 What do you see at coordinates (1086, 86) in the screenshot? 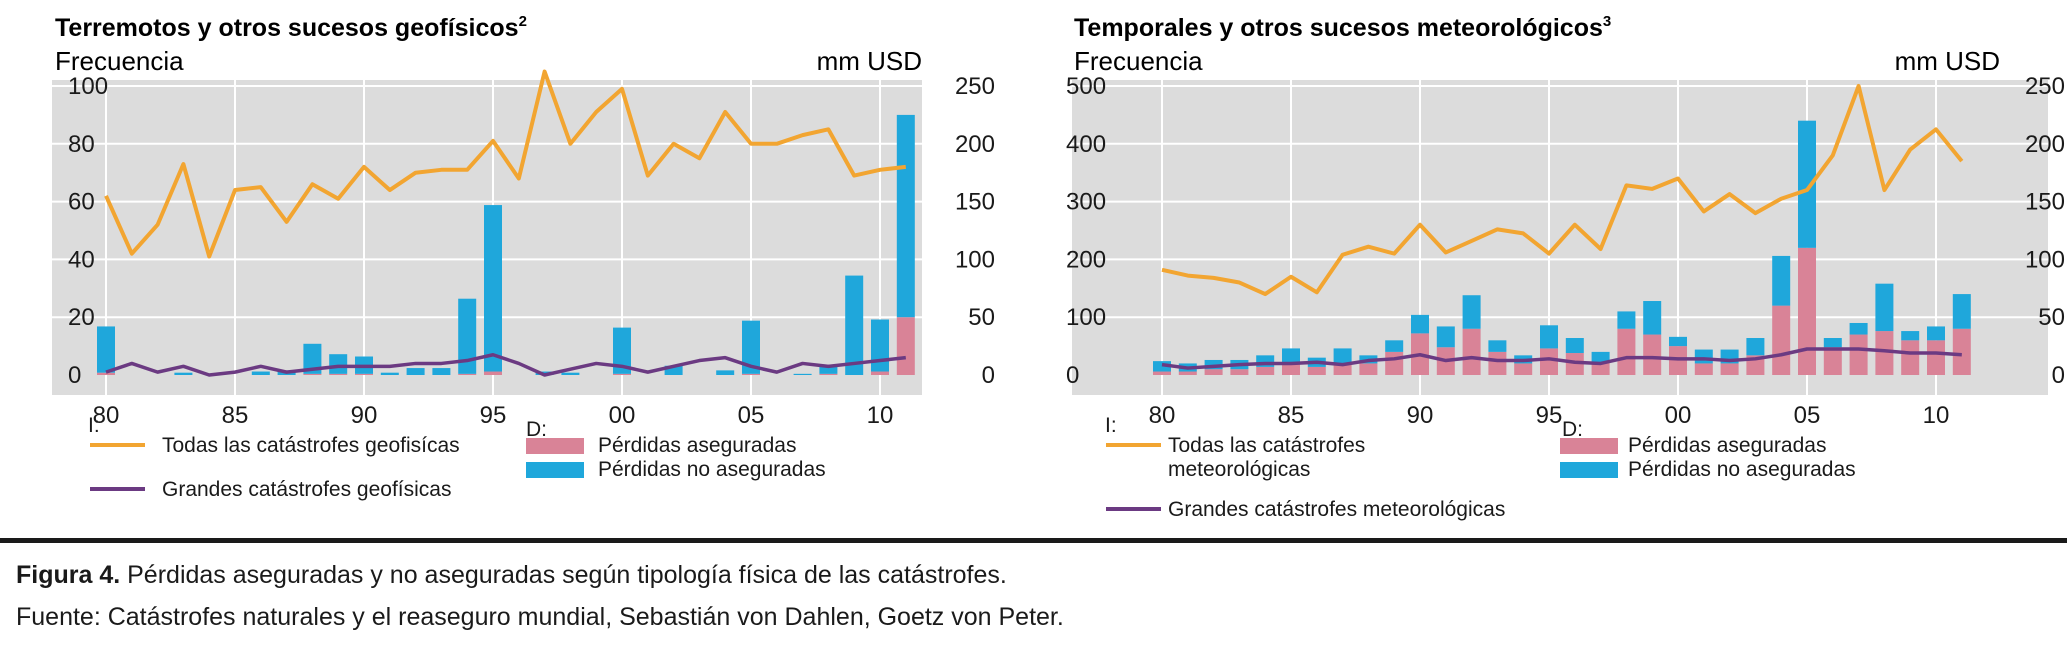
I see `left-tick-label: 500` at bounding box center [1086, 86].